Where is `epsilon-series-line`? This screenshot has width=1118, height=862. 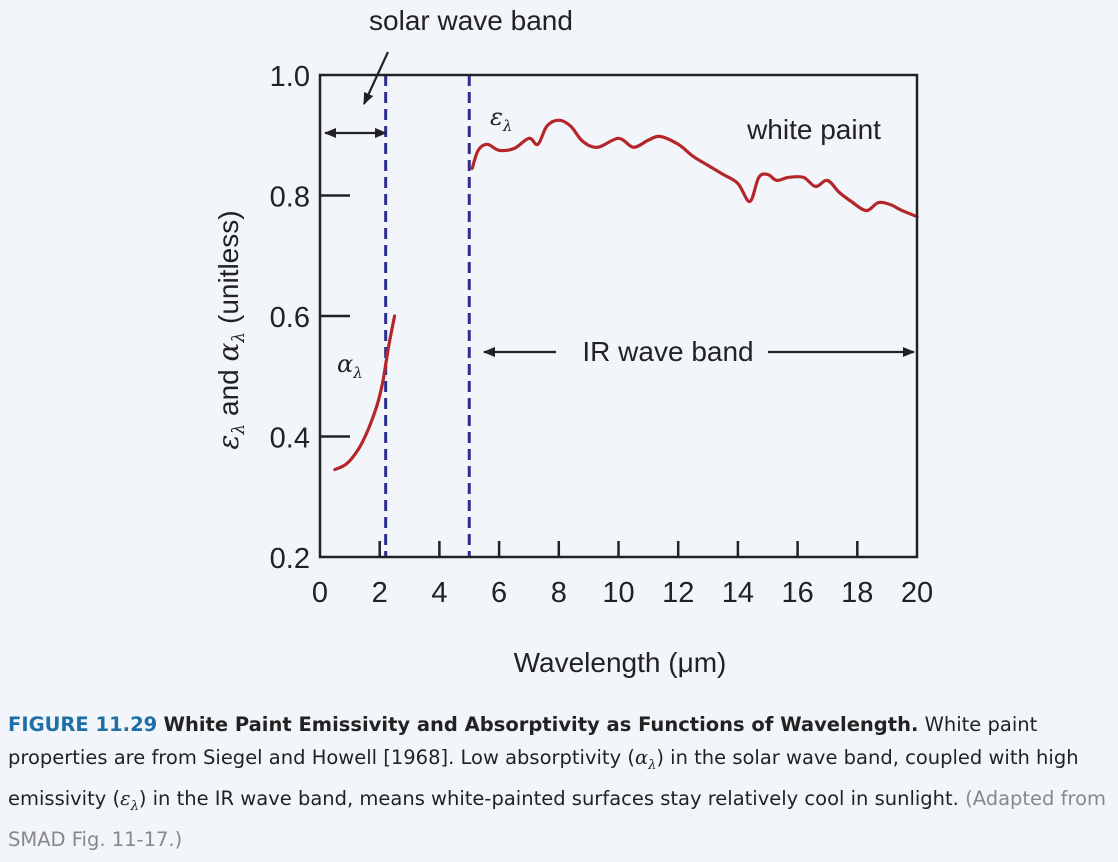 epsilon-series-line is located at coordinates (694, 168).